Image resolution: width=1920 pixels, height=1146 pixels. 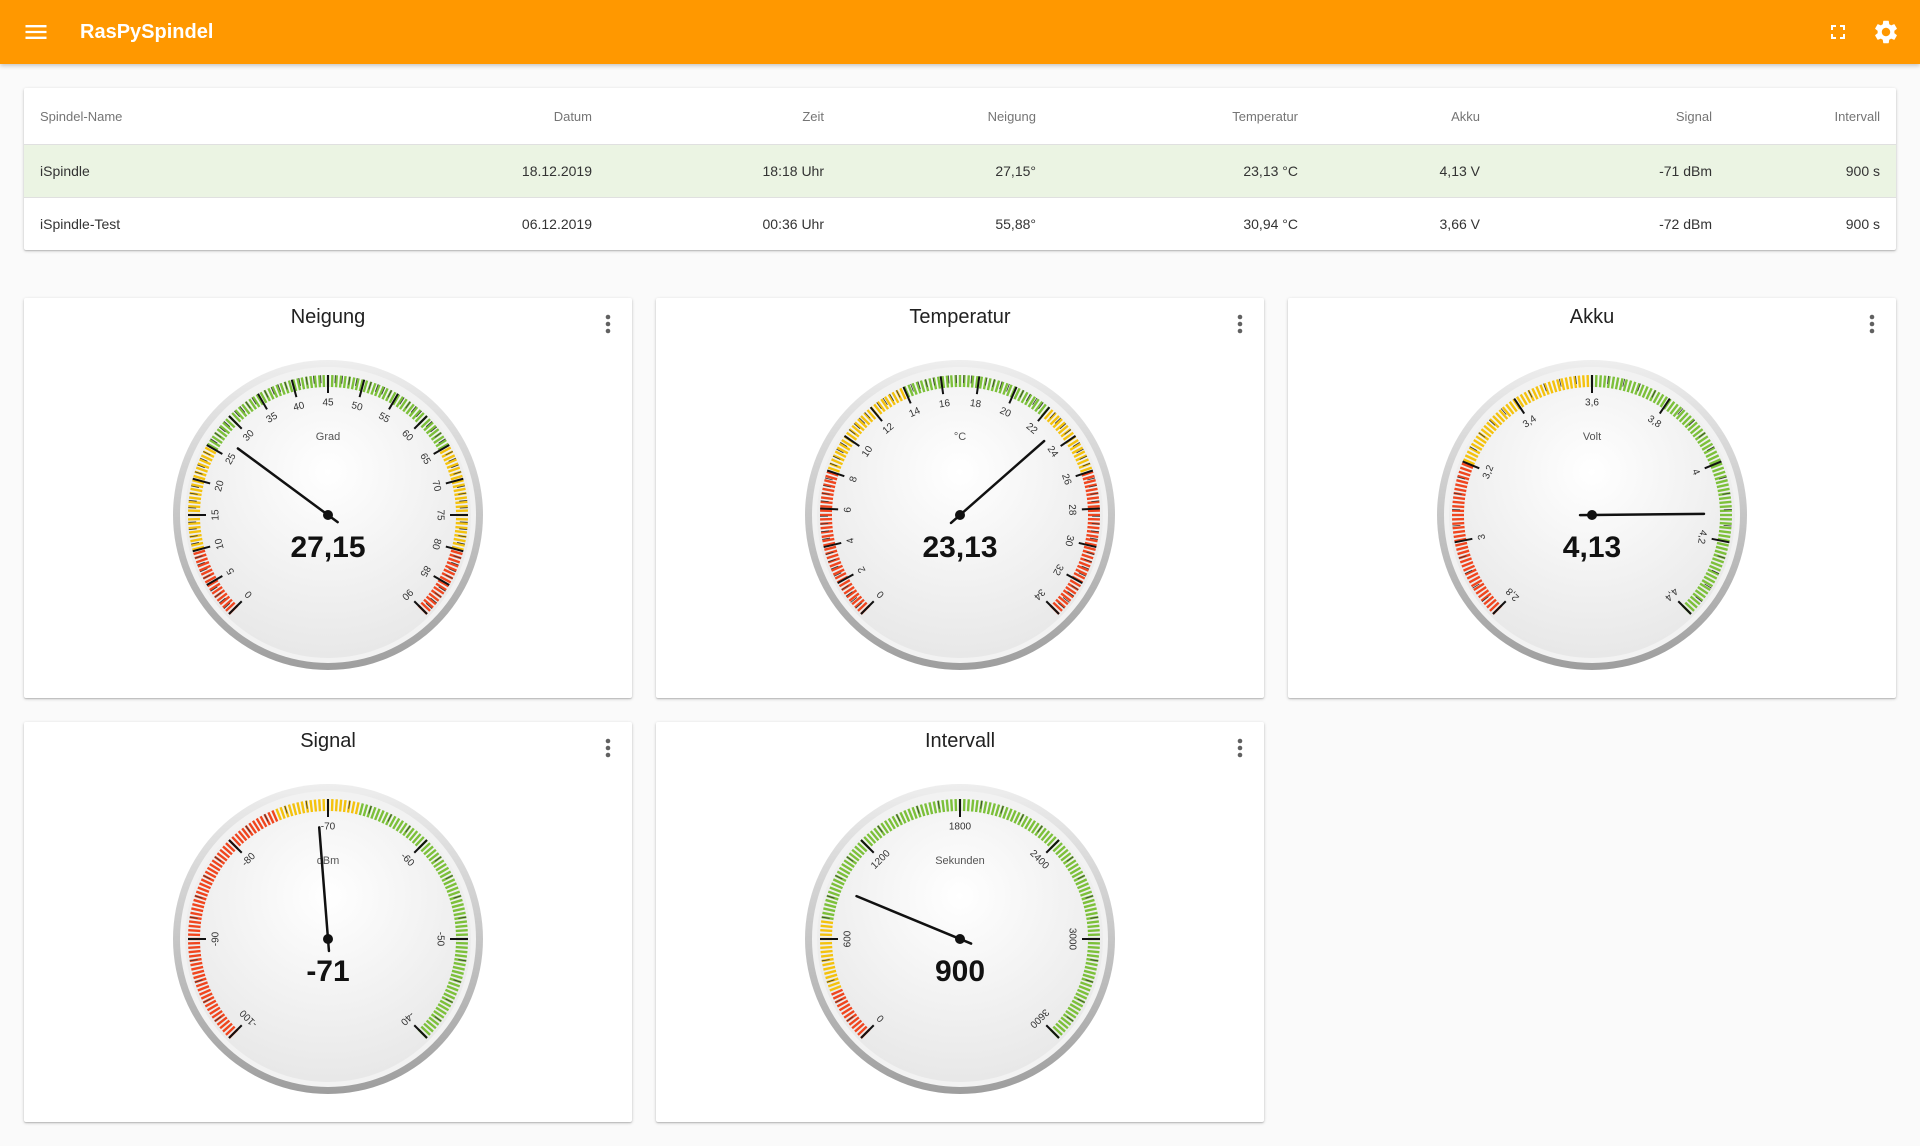 What do you see at coordinates (80, 224) in the screenshot?
I see `cell-name: iSpindle-Test` at bounding box center [80, 224].